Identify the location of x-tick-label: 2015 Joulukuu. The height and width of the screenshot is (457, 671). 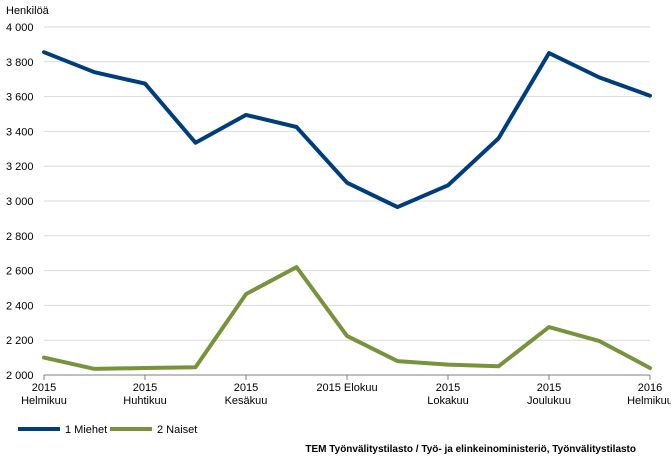
(549, 394).